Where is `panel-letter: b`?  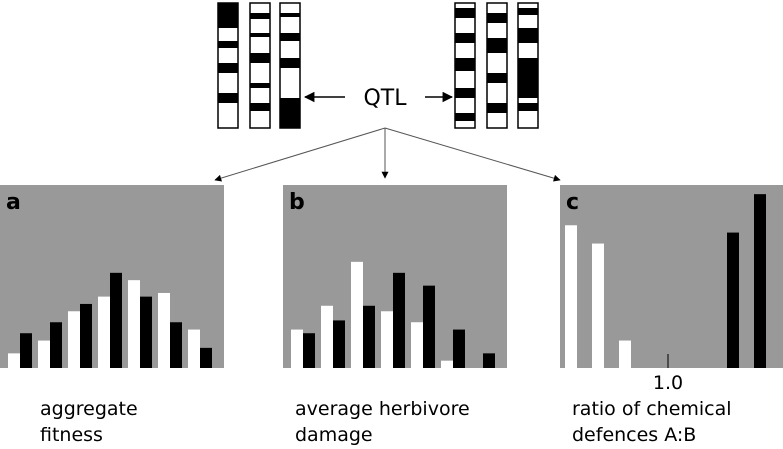 panel-letter: b is located at coordinates (297, 202).